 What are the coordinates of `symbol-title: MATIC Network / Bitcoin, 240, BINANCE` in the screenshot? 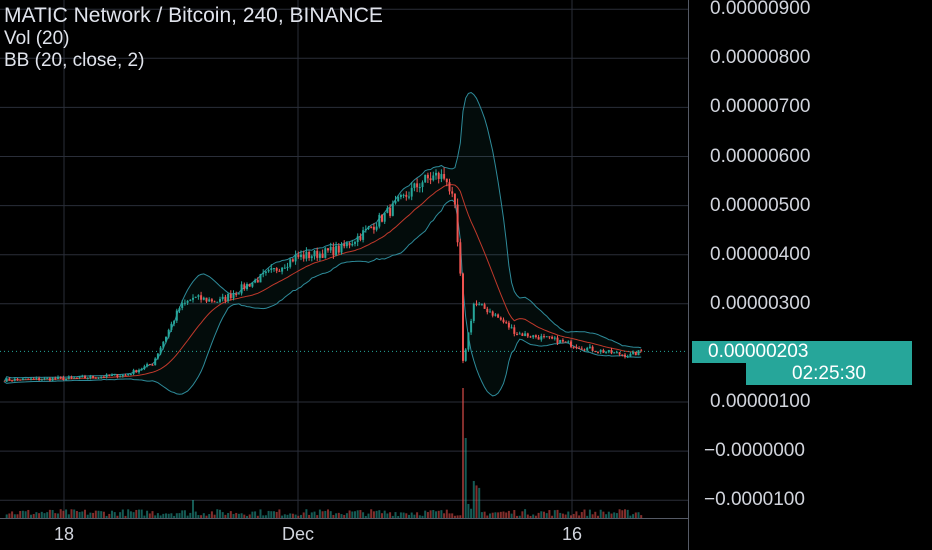 It's located at (193, 15).